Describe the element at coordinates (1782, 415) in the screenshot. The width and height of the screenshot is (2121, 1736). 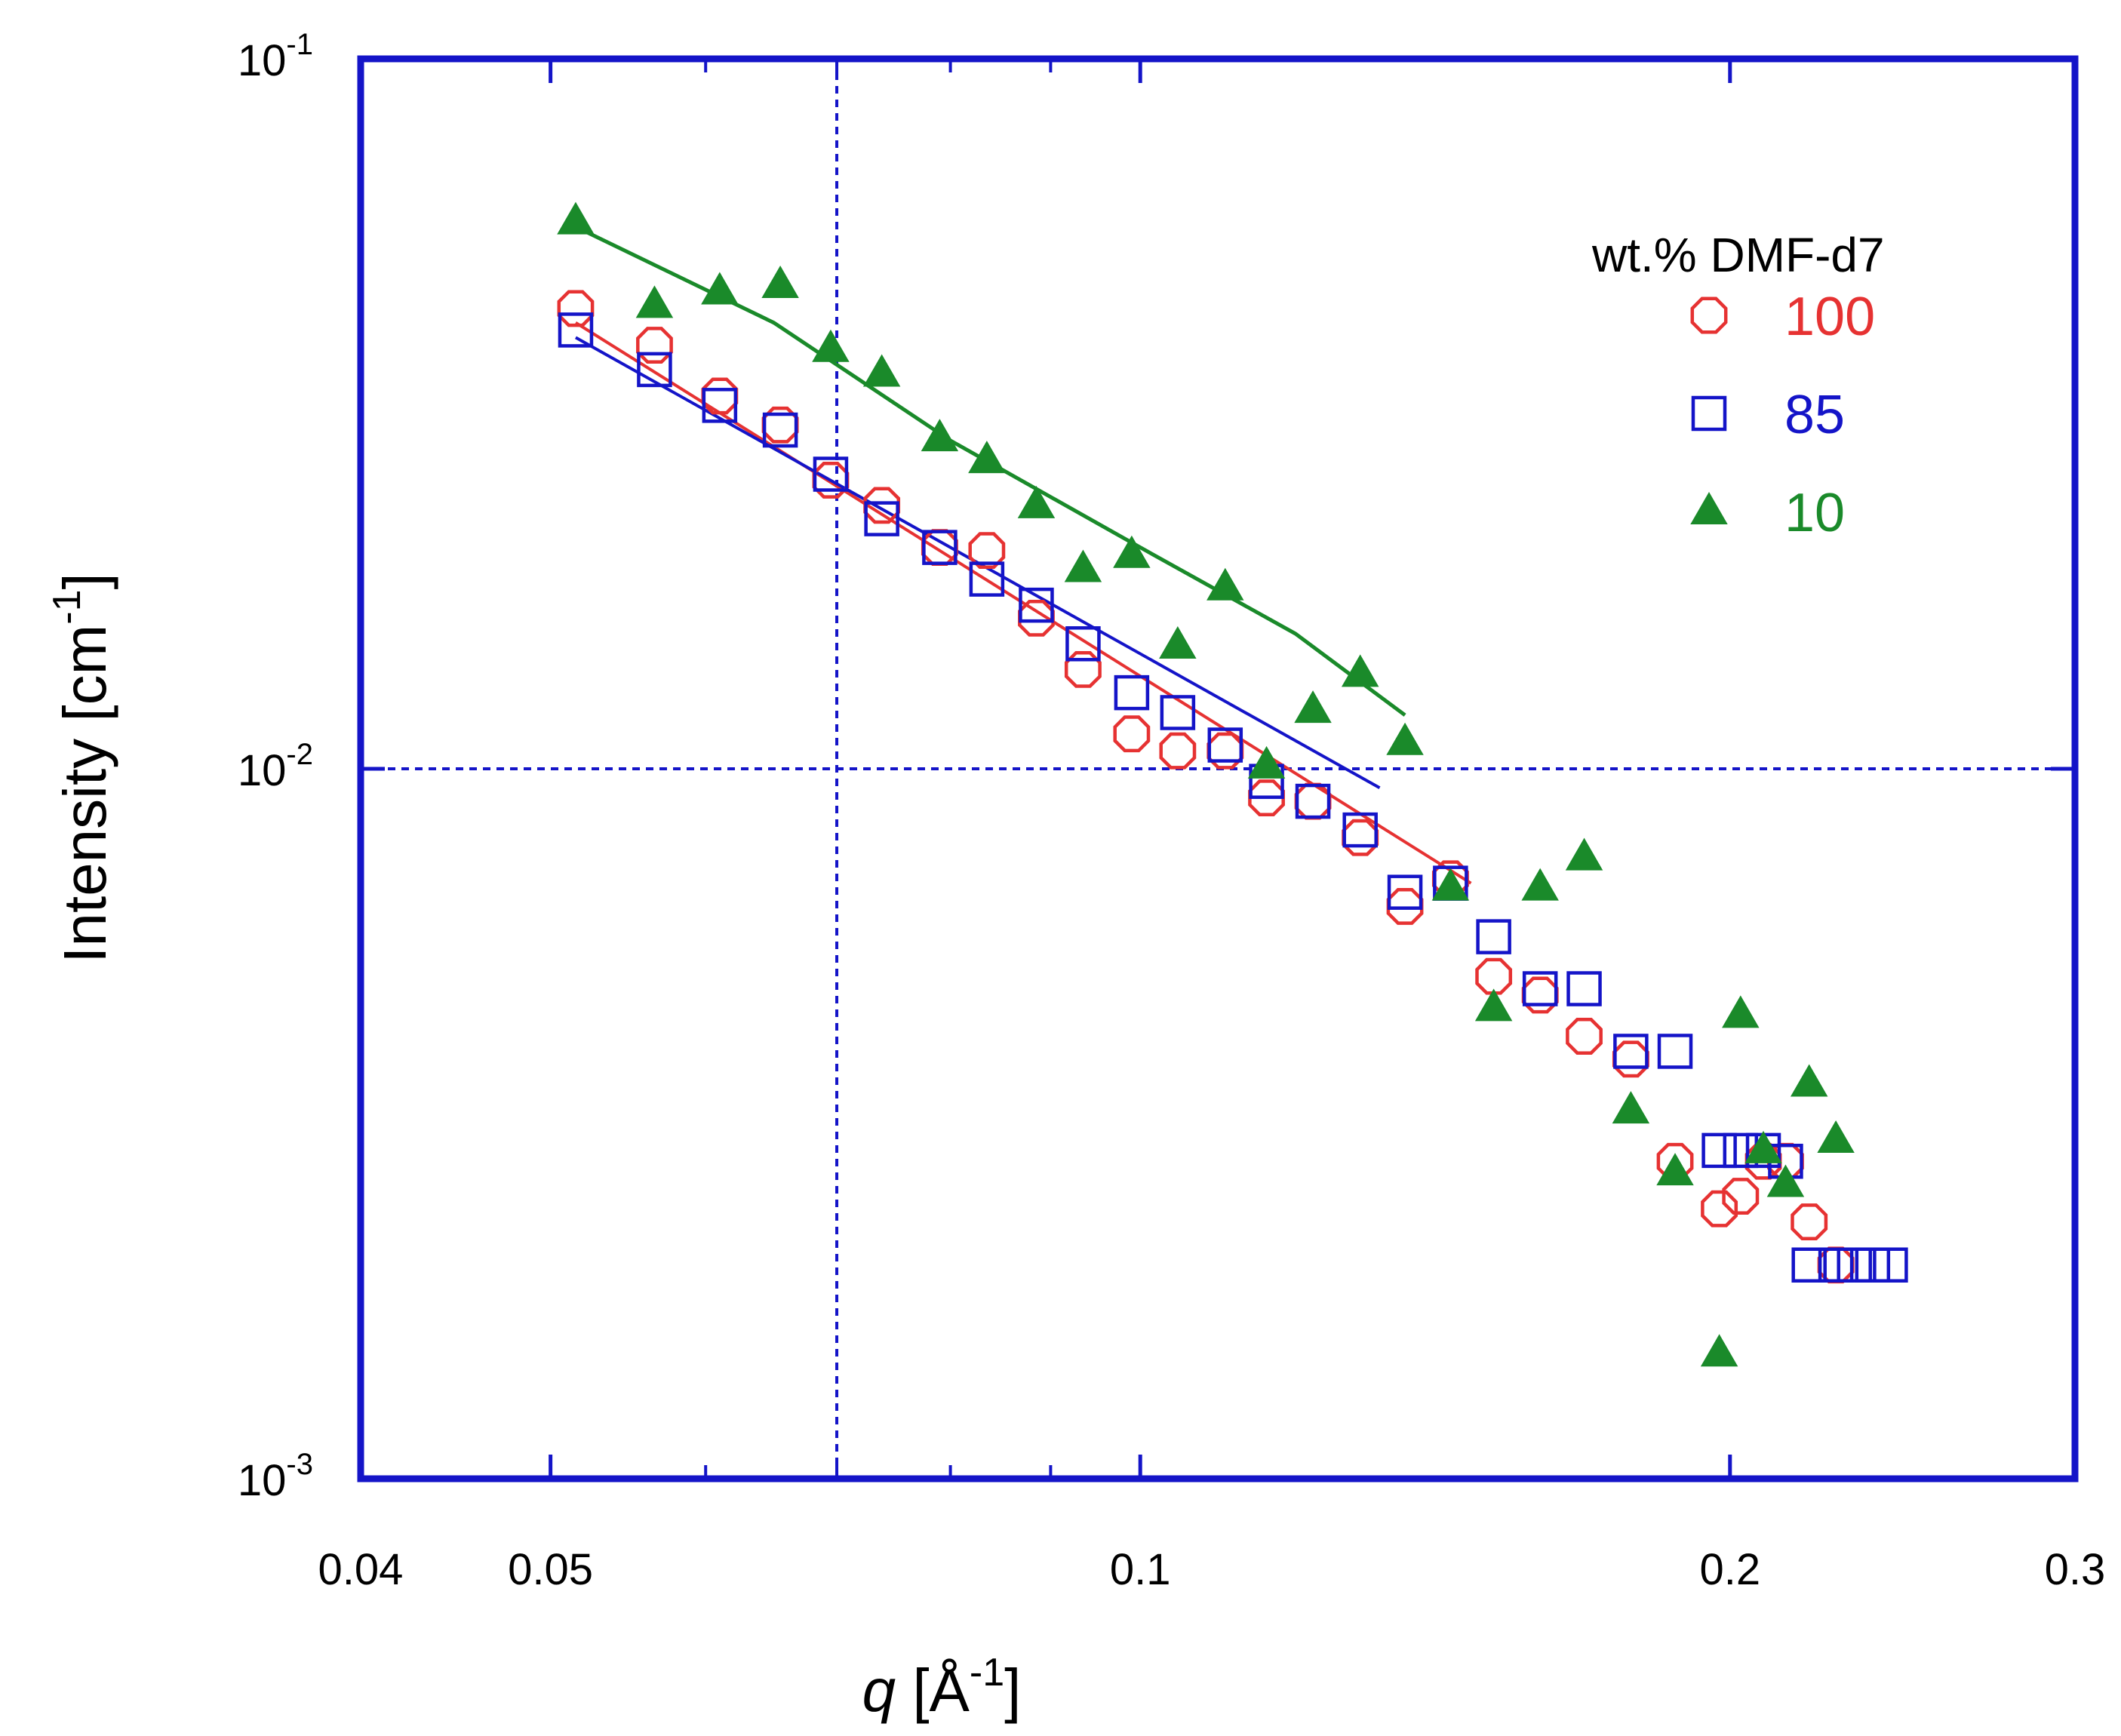
I see `legend-entries: 100 85 10` at that location.